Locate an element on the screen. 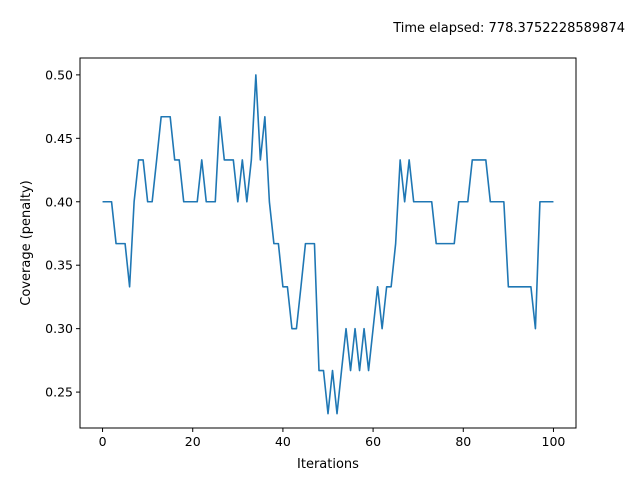  y-tick-label: 0.35 is located at coordinates (59, 265).